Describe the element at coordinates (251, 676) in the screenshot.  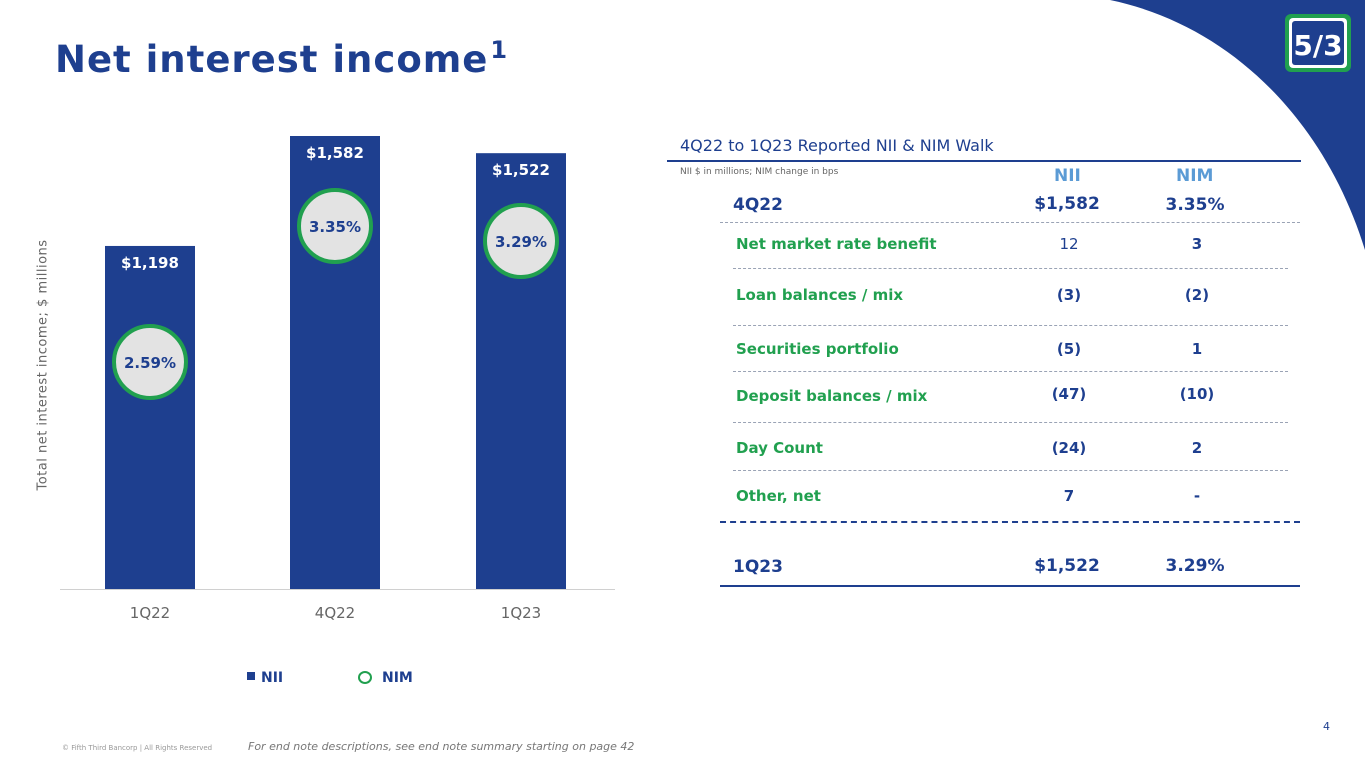
I see `legend-square-icon` at that location.